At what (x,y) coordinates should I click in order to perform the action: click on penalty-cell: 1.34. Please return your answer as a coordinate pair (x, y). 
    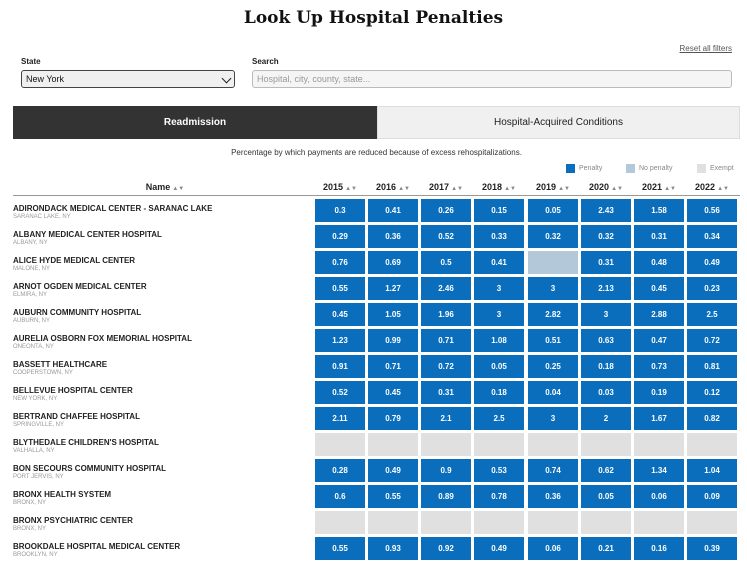
    Looking at the image, I should click on (659, 470).